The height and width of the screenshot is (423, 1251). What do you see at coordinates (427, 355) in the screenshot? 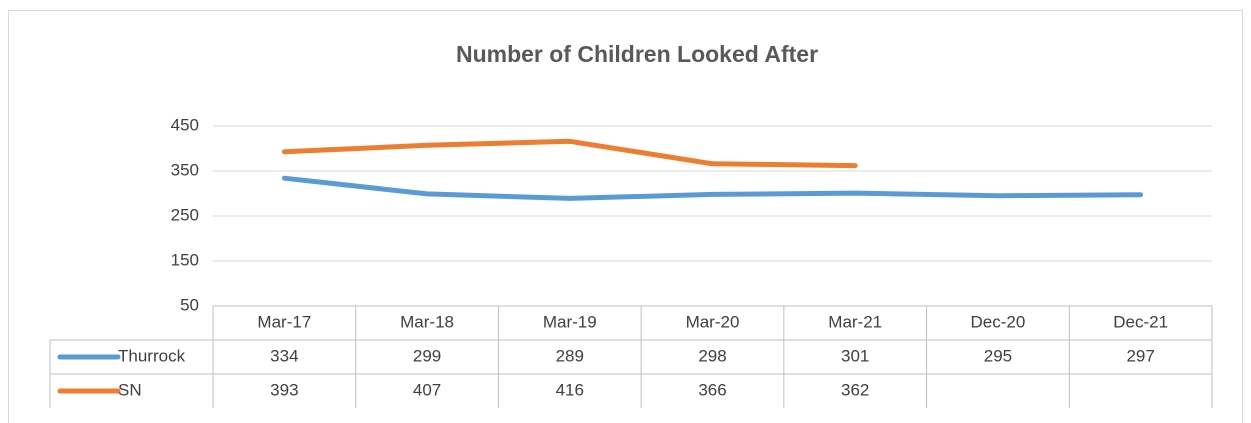
I see `table-value: 299` at bounding box center [427, 355].